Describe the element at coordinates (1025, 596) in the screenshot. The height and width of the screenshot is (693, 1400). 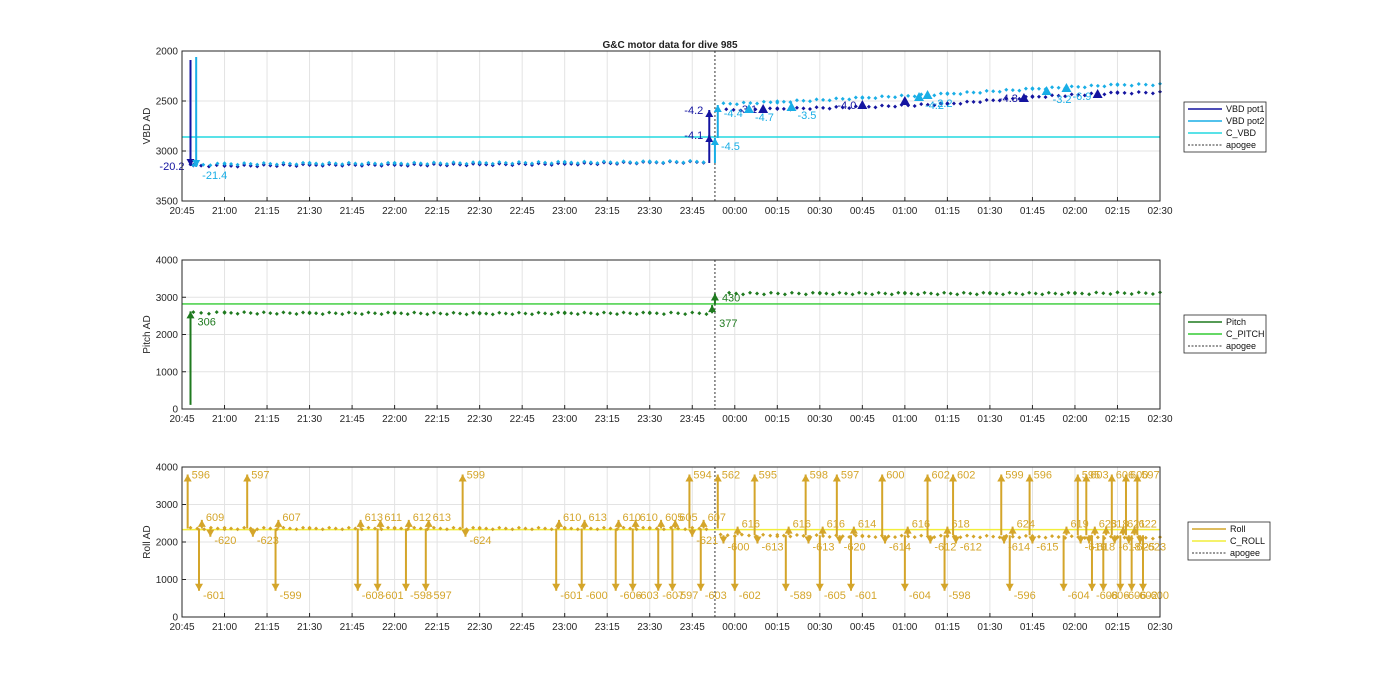
I see `roll-label: -596` at that location.